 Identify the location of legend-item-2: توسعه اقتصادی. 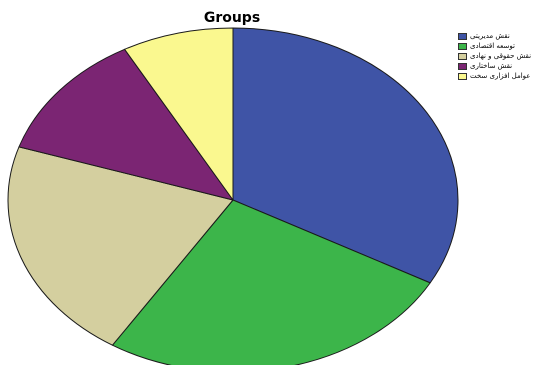
(494, 46).